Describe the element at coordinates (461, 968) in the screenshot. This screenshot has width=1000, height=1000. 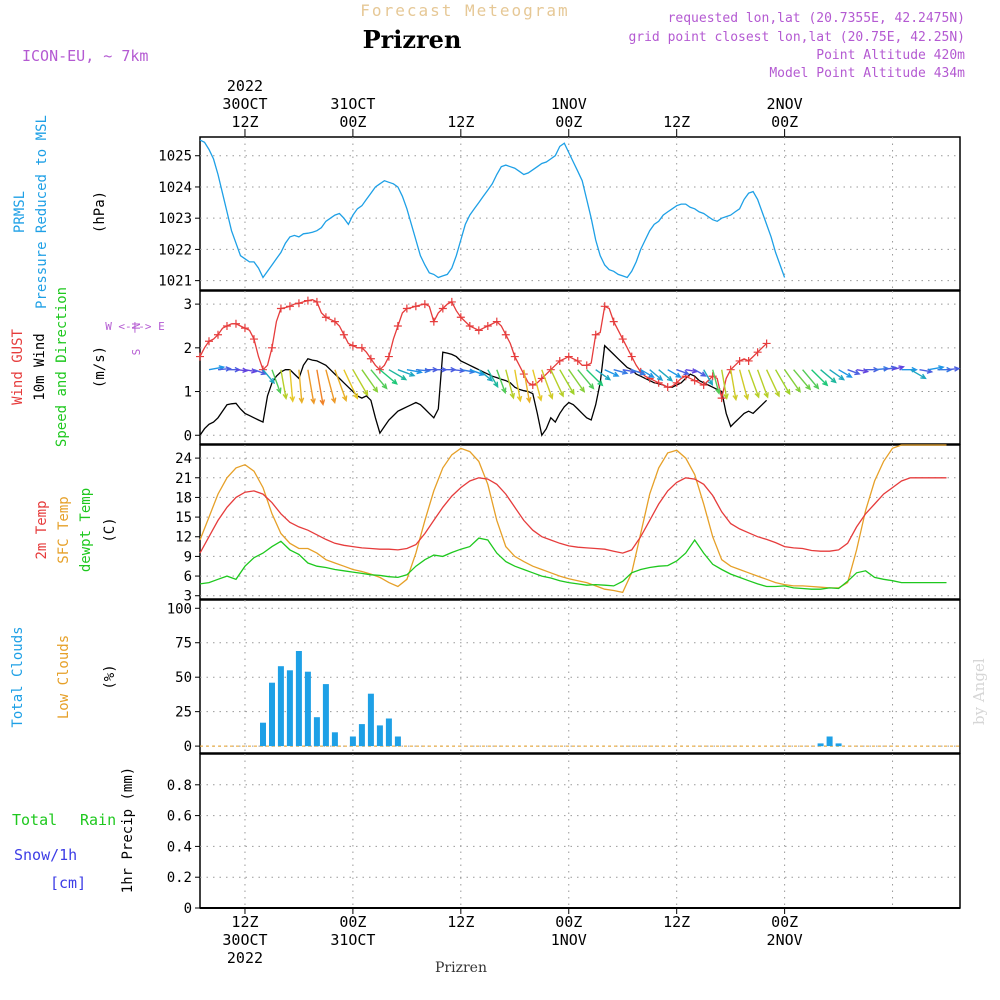
I see `footer-location: Prizren` at that location.